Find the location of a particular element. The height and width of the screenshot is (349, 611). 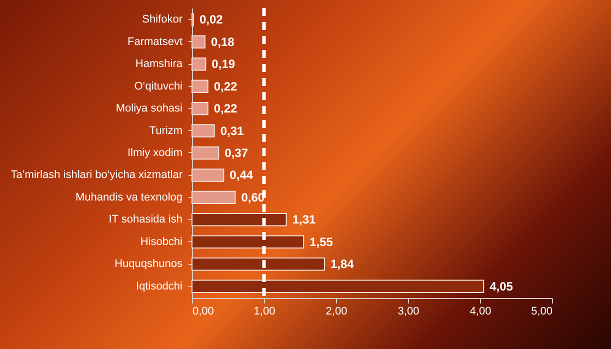

data-label: 0,18 is located at coordinates (222, 41).